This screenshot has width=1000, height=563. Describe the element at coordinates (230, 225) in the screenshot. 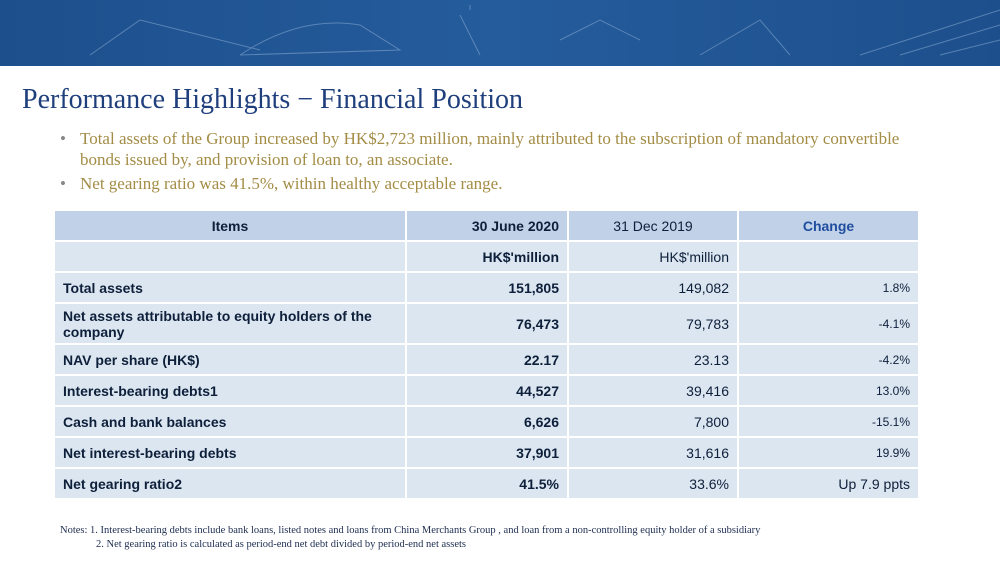

I see `column-header: Items` at that location.